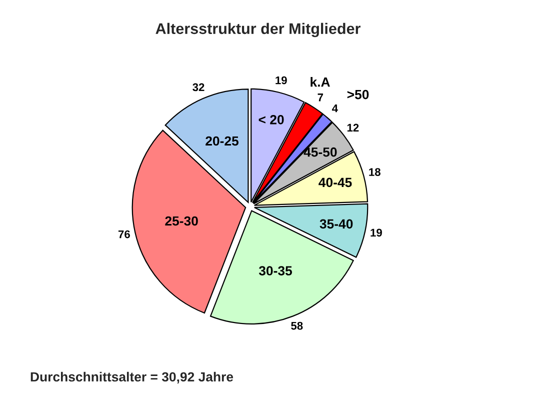 This screenshot has width=542, height=401. What do you see at coordinates (258, 30) in the screenshot?
I see `chart-title: Altersstruktur der Mitglieder` at bounding box center [258, 30].